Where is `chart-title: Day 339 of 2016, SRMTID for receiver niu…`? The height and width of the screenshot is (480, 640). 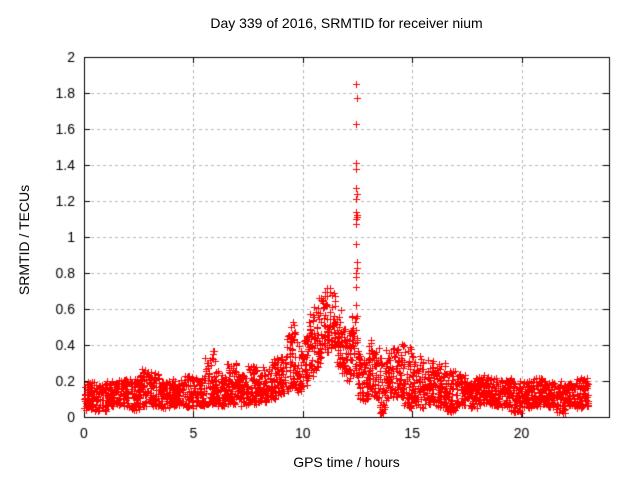
chart-title: Day 339 of 2016, SRMTID for receiver niu… is located at coordinates (346, 23).